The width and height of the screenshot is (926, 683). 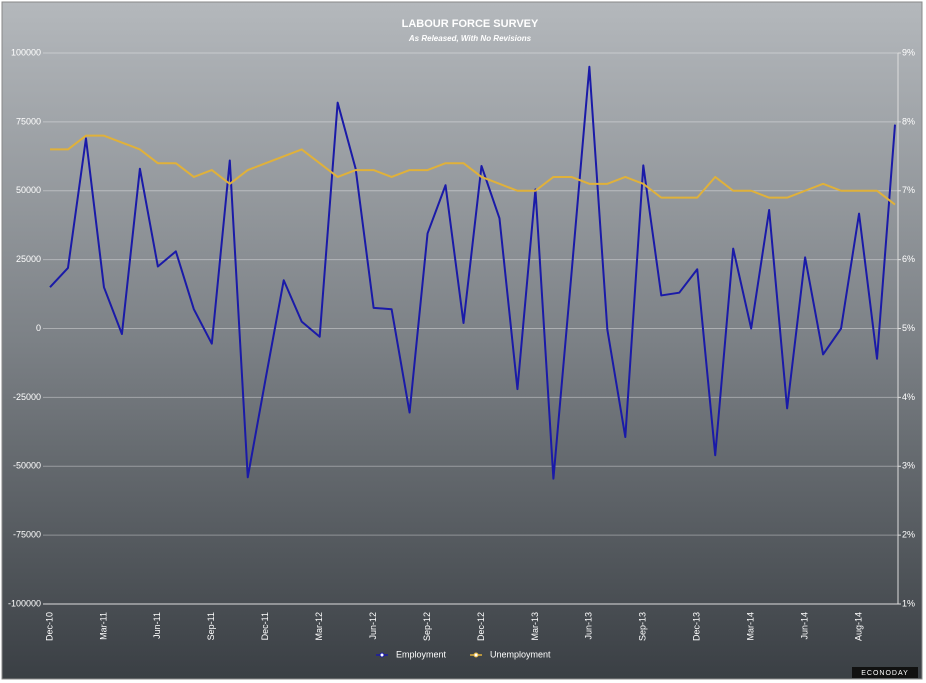 I want to click on legend-label: Unemployment, so click(x=520, y=654).